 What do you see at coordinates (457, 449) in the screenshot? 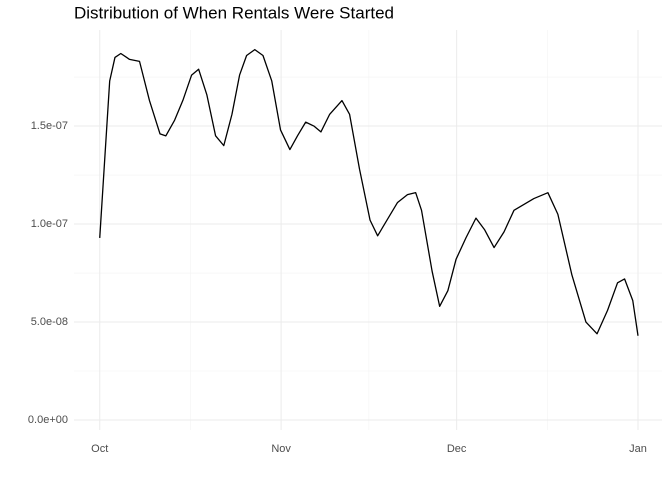
I see `x-tick-label: Dec` at bounding box center [457, 449].